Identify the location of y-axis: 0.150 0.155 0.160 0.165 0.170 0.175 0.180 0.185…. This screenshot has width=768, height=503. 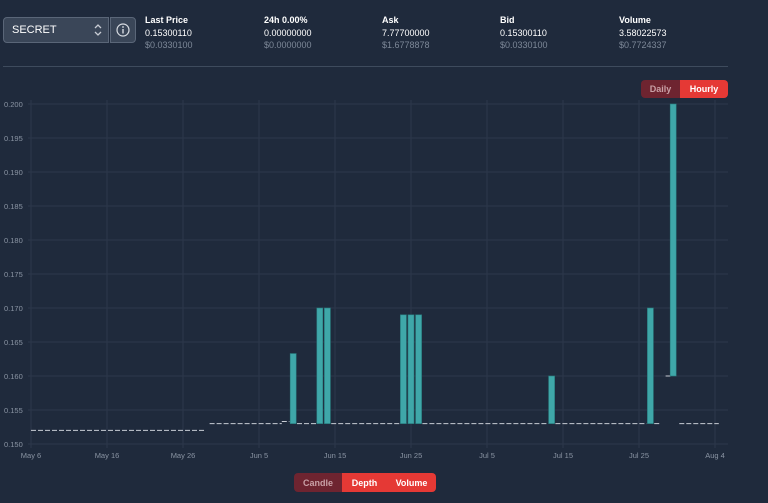
(13, 274).